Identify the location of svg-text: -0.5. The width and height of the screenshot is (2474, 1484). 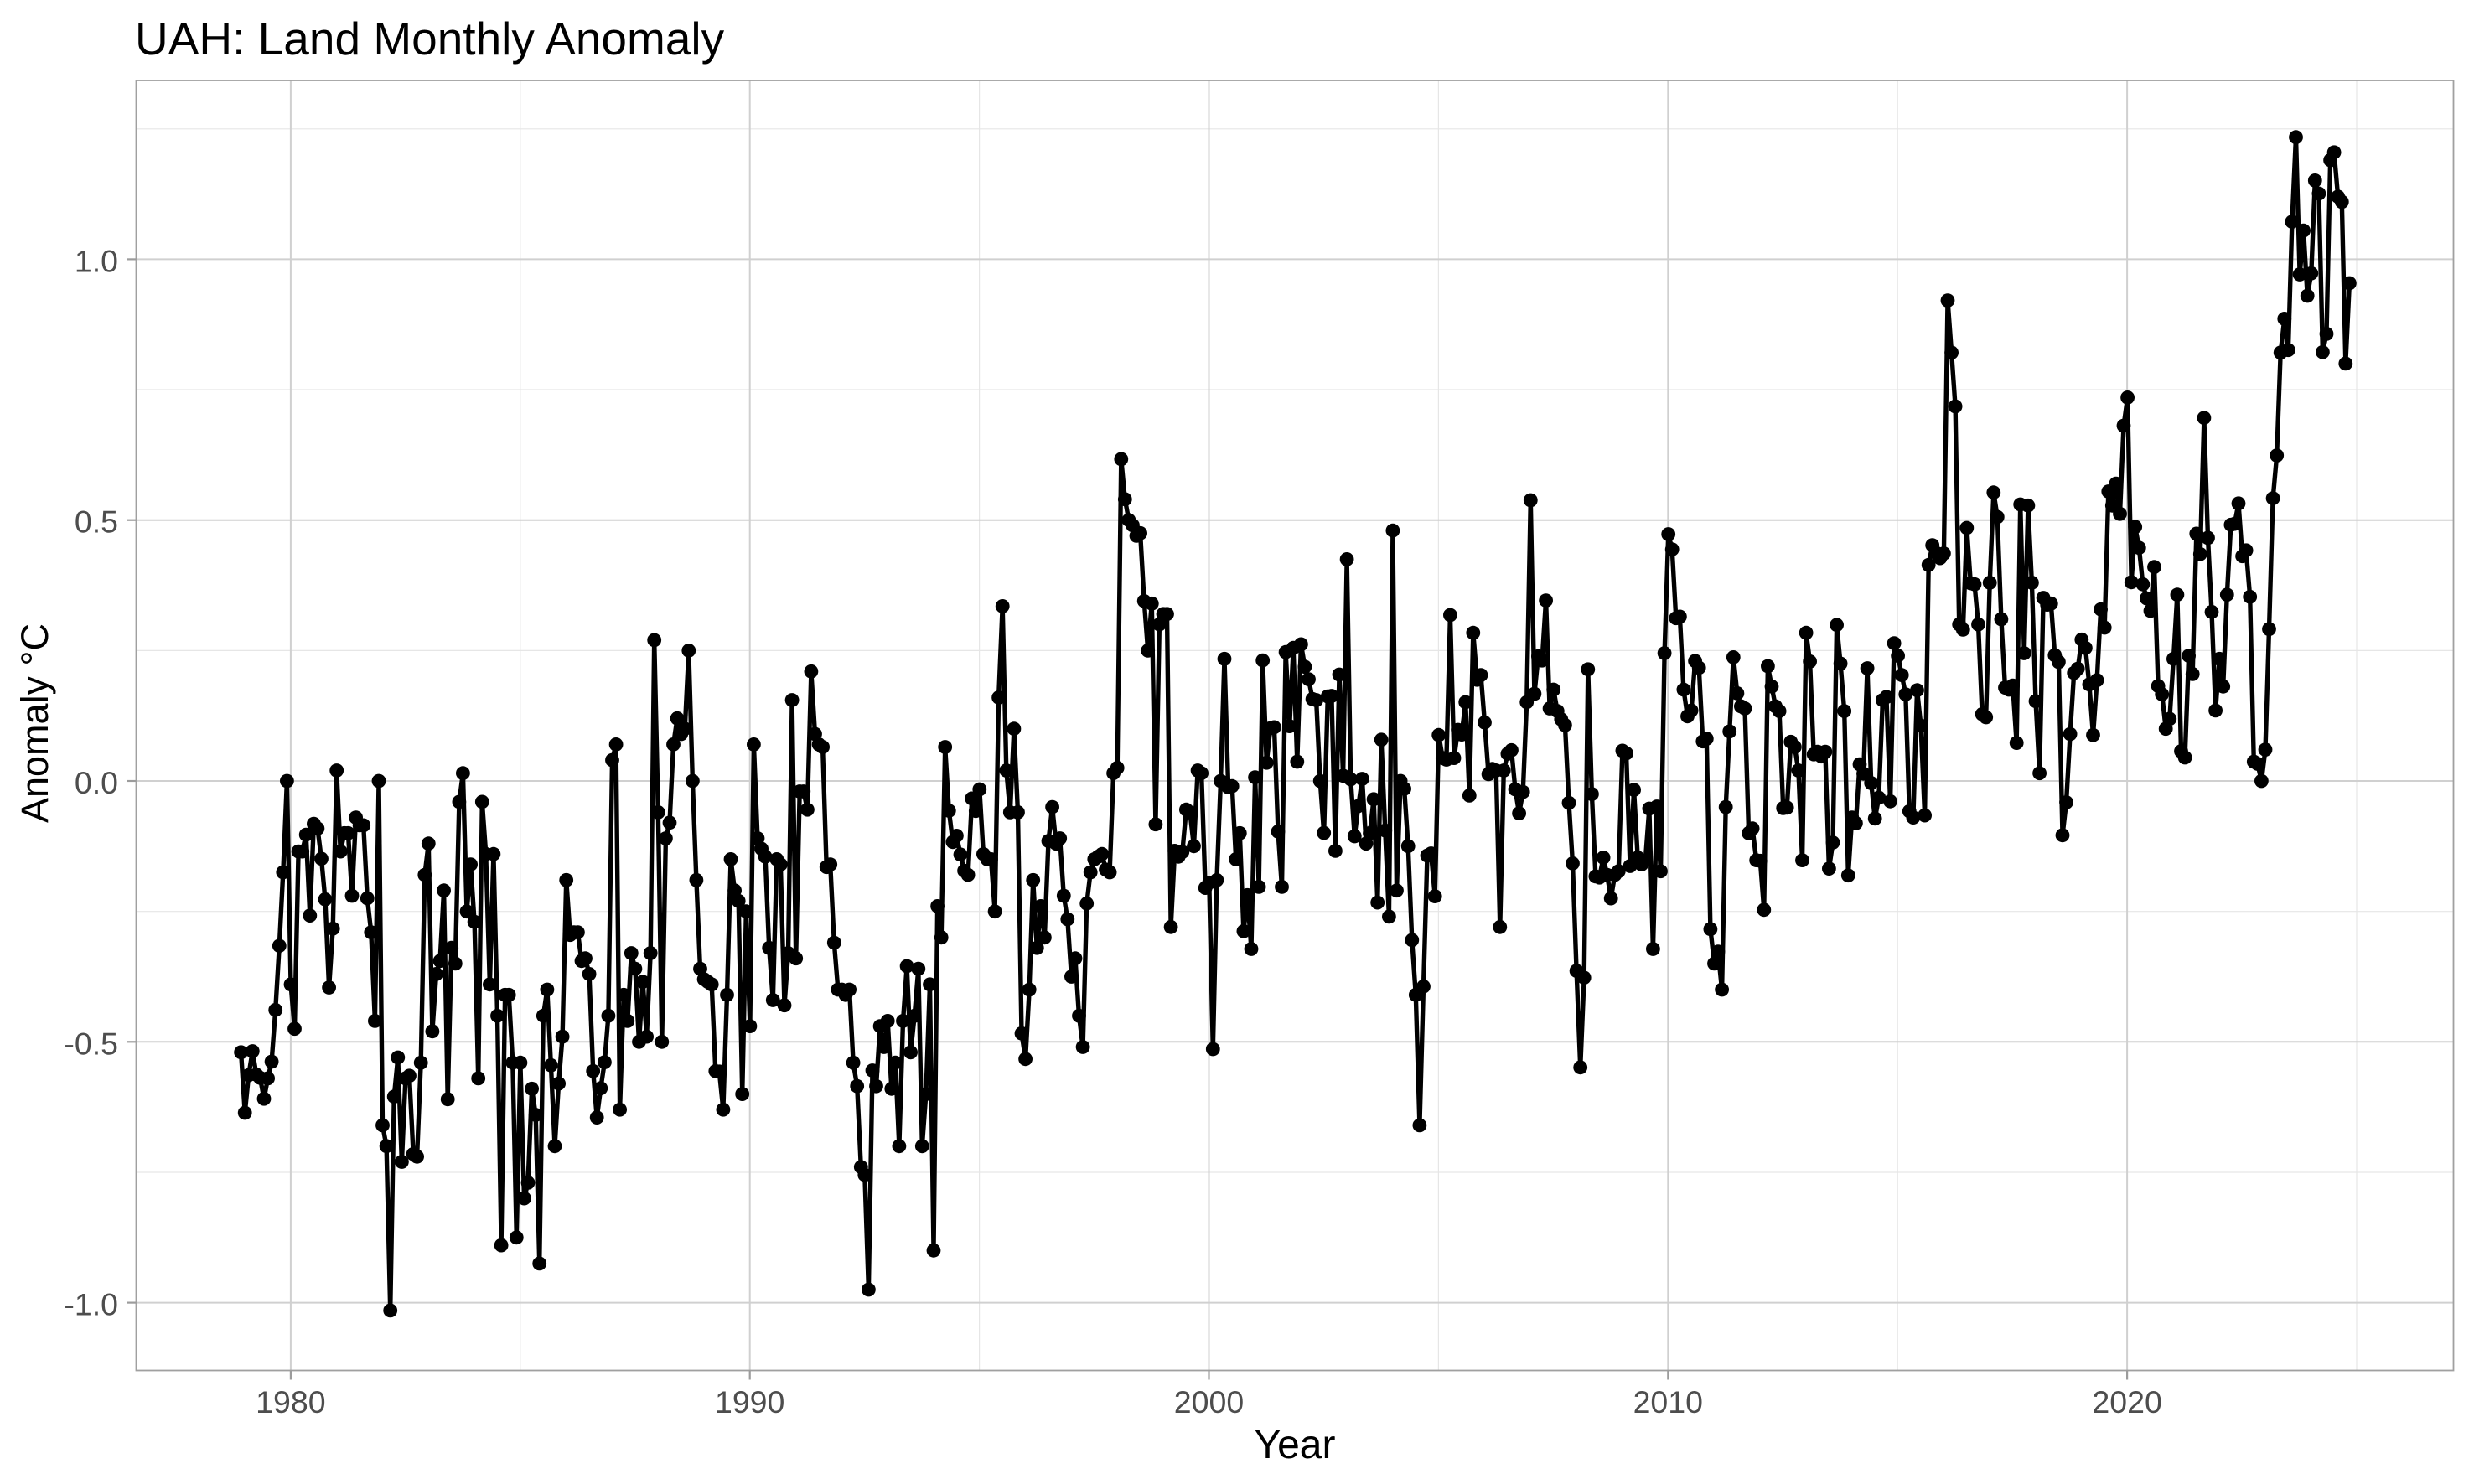
(91, 1043).